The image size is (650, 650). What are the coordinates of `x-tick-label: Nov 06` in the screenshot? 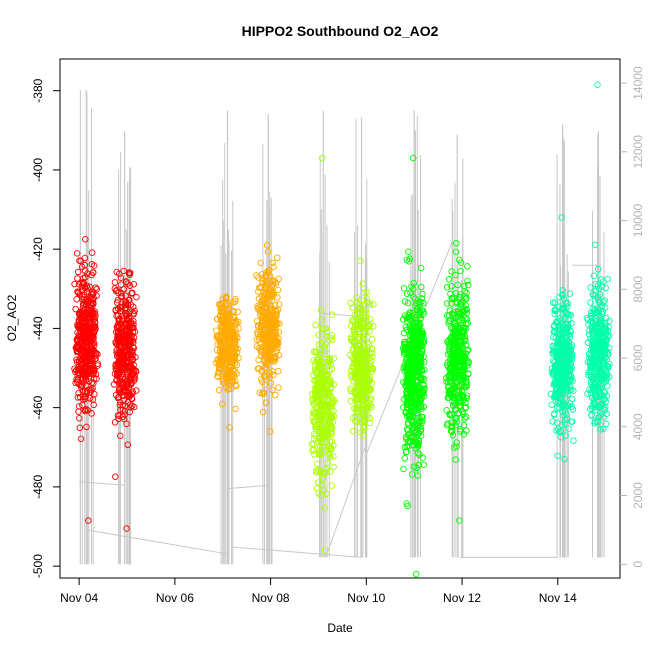 It's located at (175, 598).